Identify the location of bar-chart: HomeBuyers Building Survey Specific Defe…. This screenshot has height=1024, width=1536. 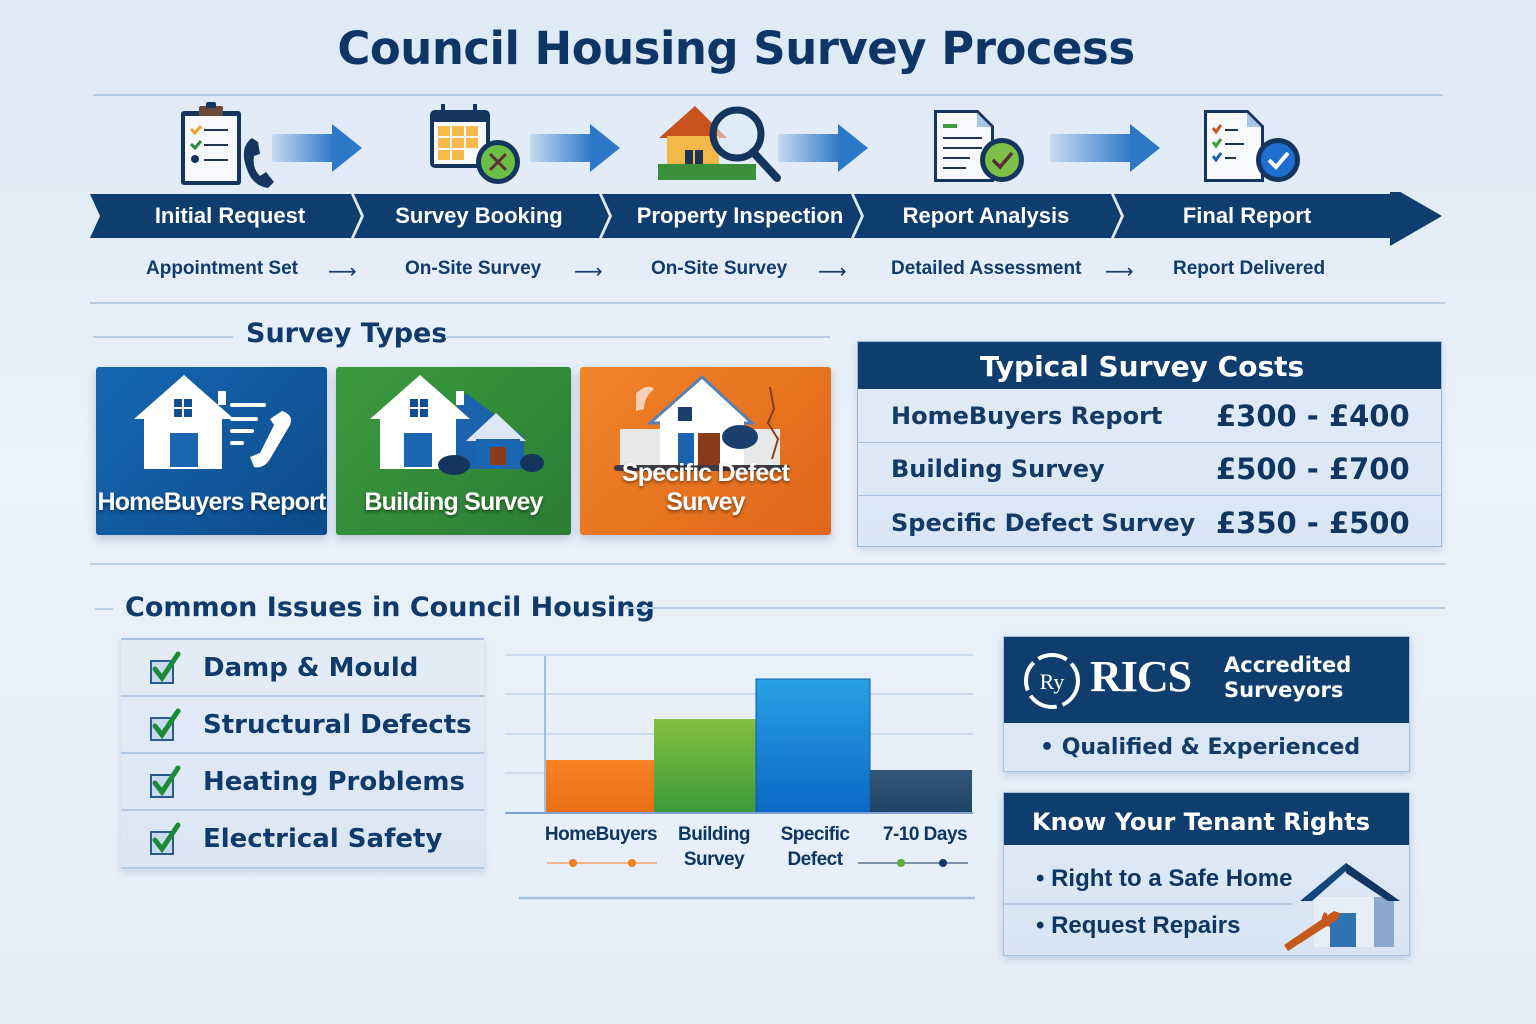
(742, 780).